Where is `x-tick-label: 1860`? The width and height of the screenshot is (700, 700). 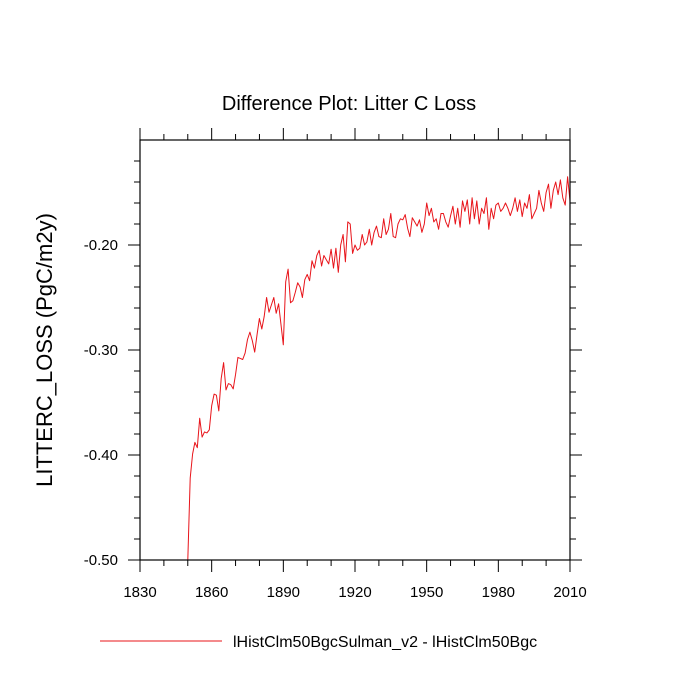
x-tick-label: 1860 is located at coordinates (211, 592).